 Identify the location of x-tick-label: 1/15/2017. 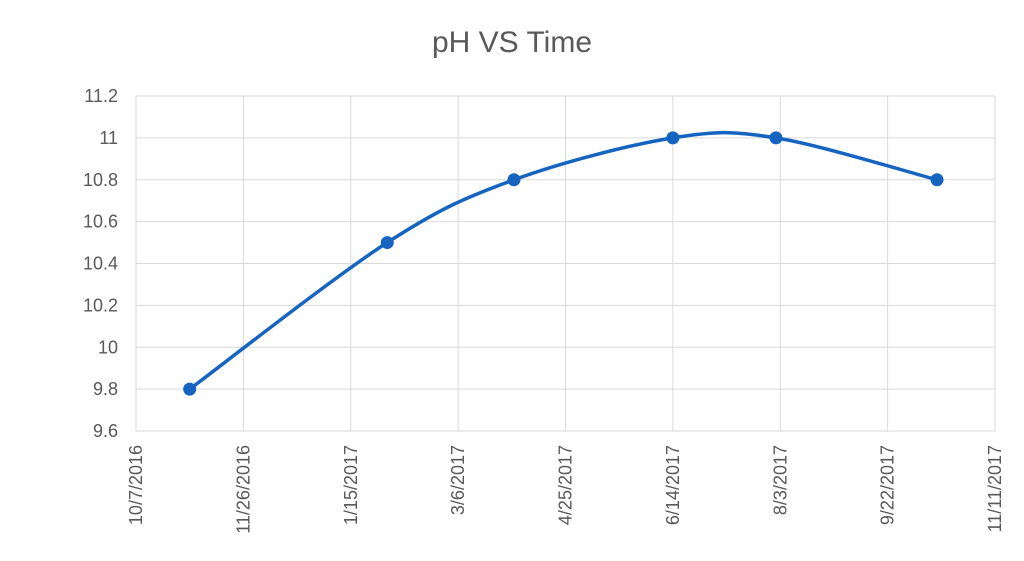
(351, 485).